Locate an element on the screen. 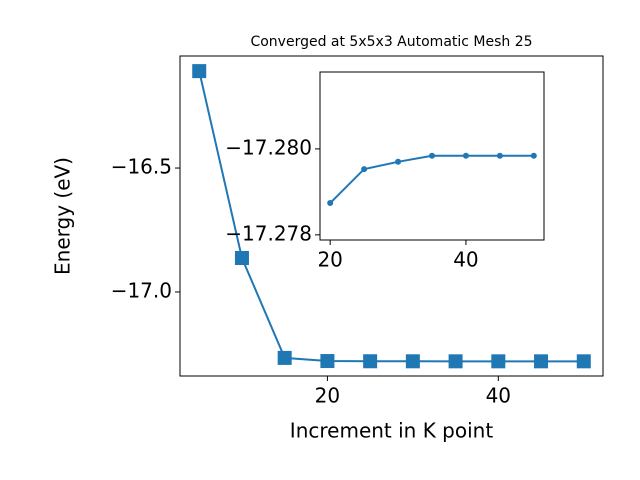 This screenshot has width=640, height=480. y-tick-label: −16.5 is located at coordinates (141, 167).